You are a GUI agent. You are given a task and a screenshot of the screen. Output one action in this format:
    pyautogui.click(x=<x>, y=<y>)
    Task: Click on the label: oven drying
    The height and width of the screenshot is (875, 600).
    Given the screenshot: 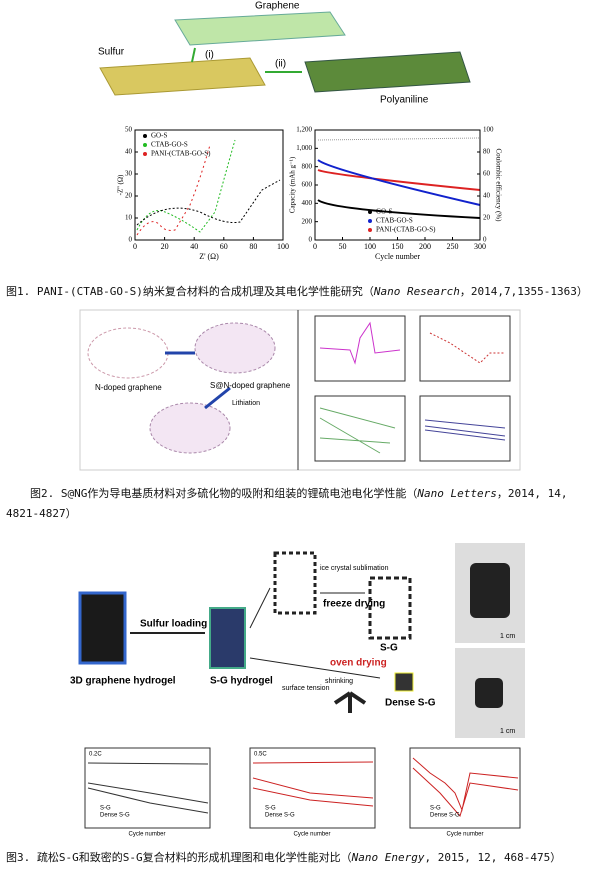 What is the action you would take?
    pyautogui.click(x=358, y=663)
    